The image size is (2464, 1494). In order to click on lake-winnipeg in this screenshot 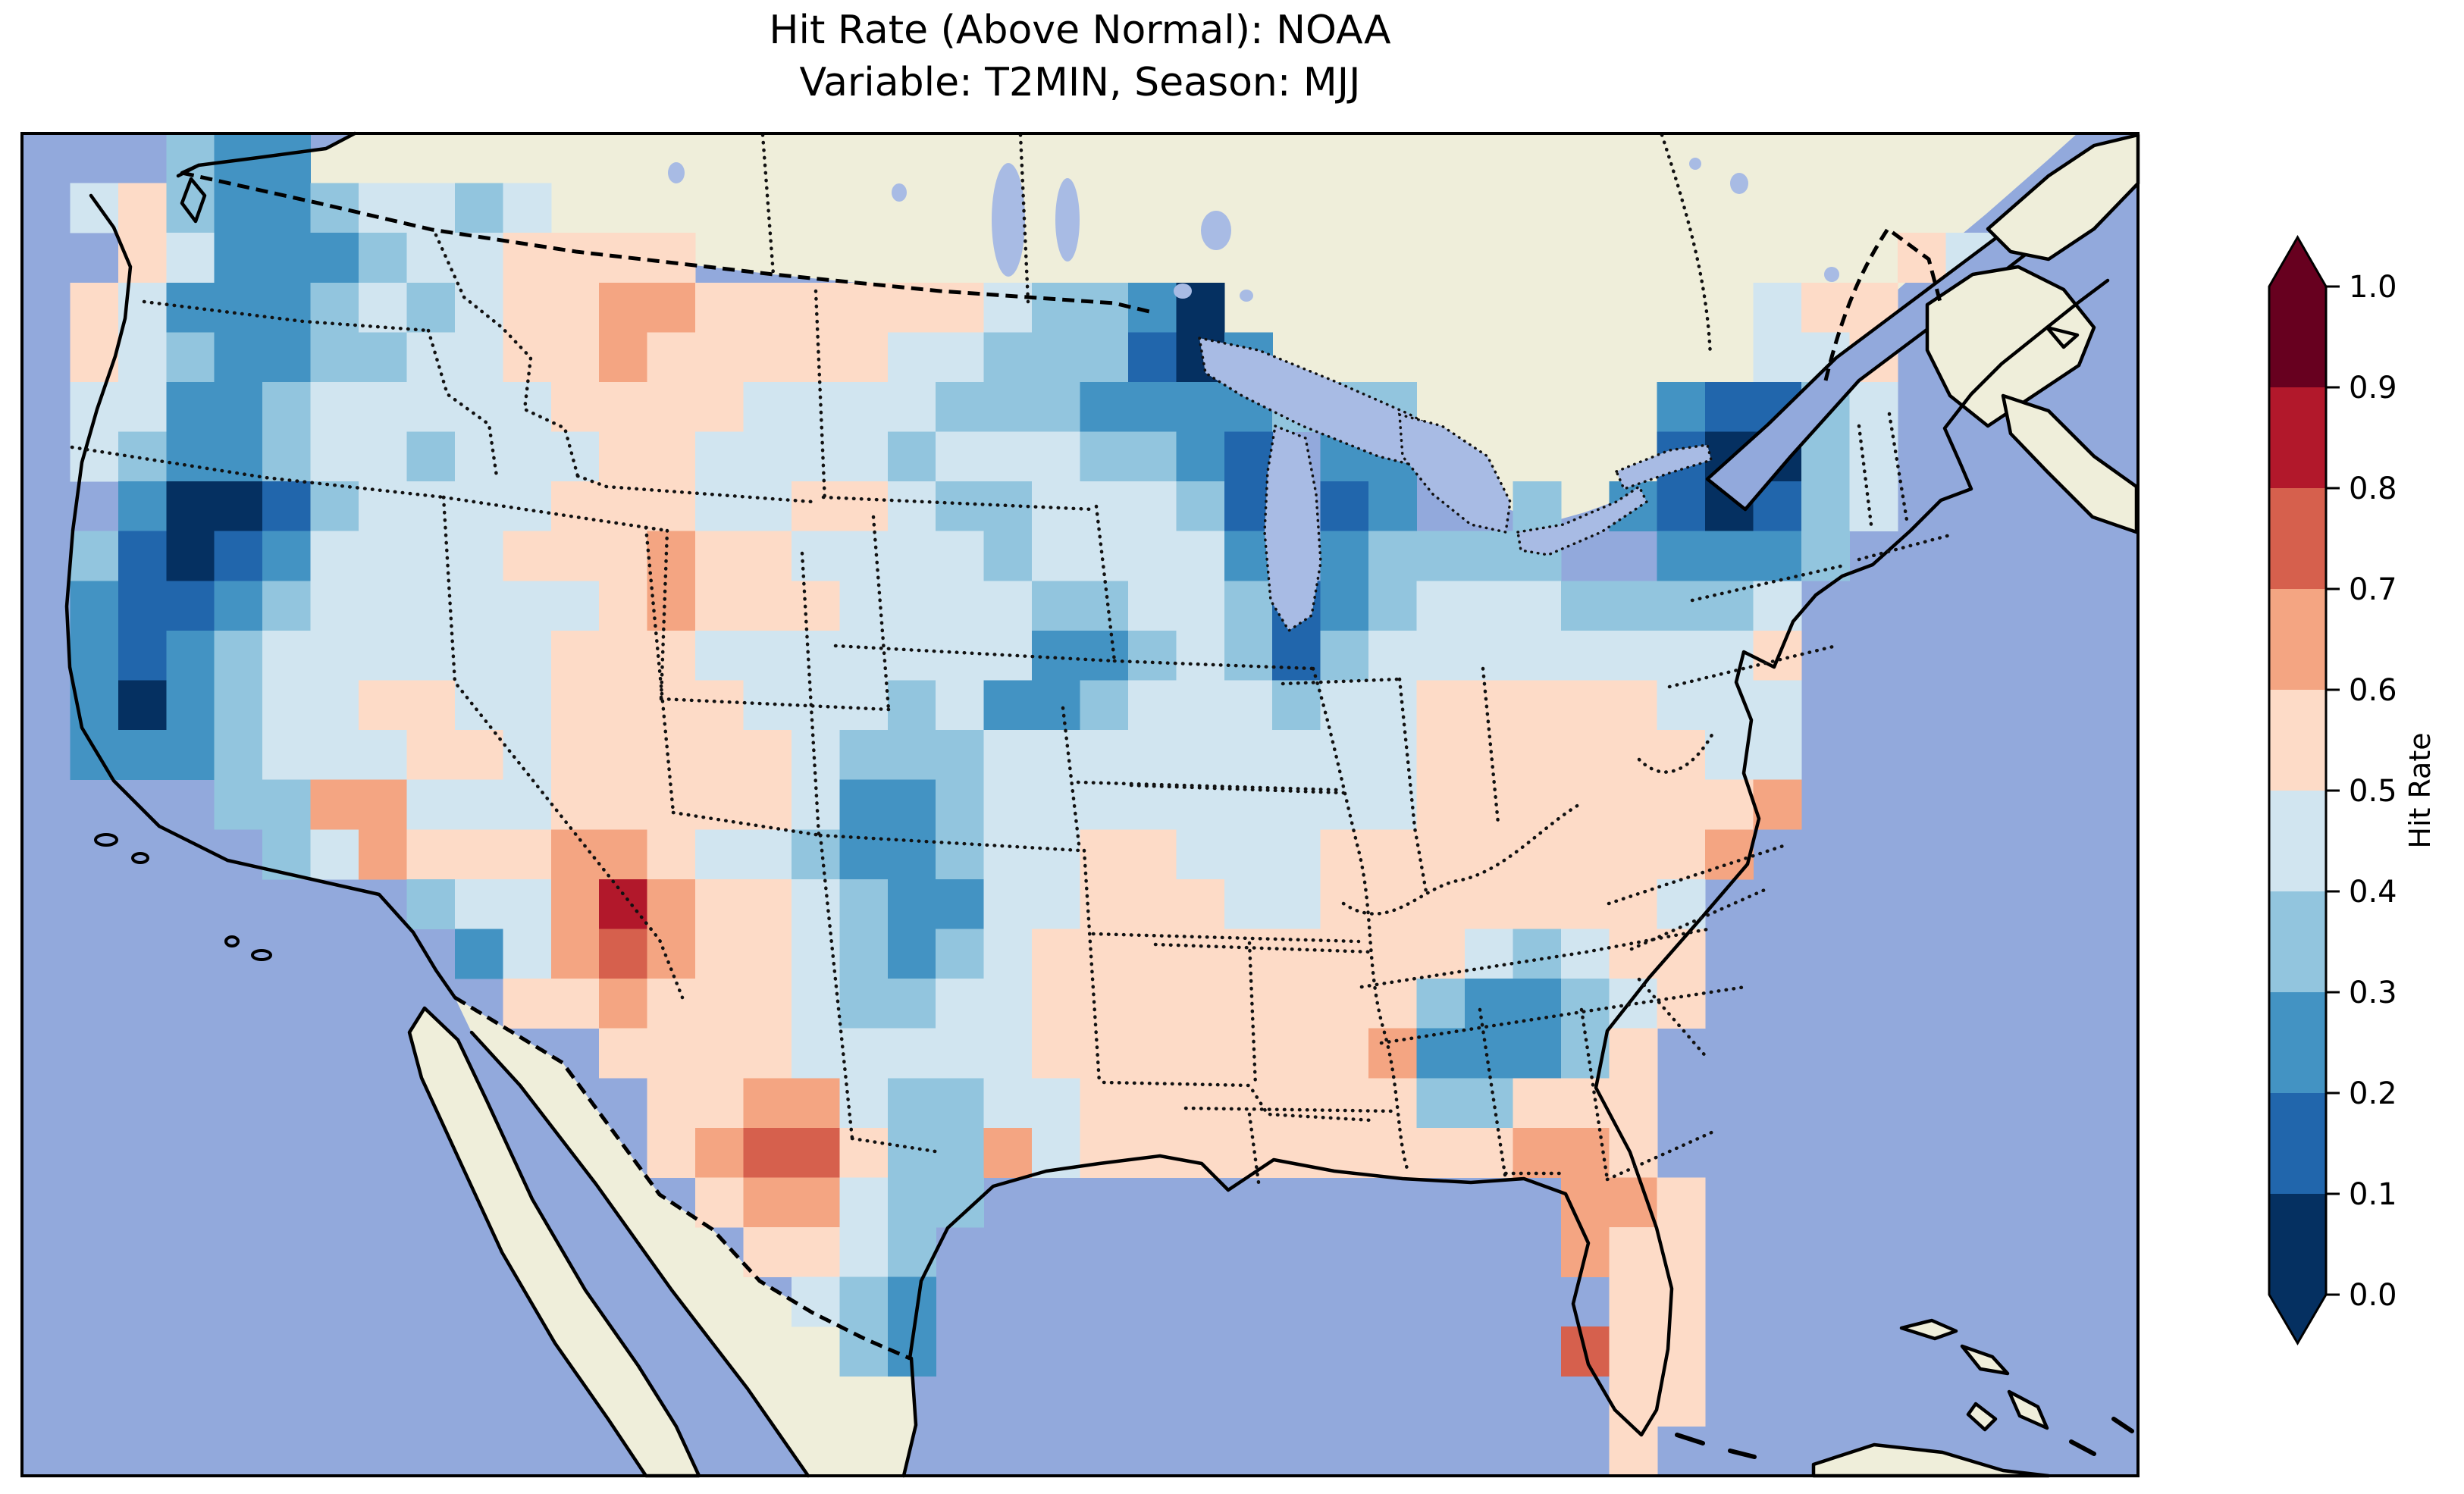, I will do `click(1009, 220)`.